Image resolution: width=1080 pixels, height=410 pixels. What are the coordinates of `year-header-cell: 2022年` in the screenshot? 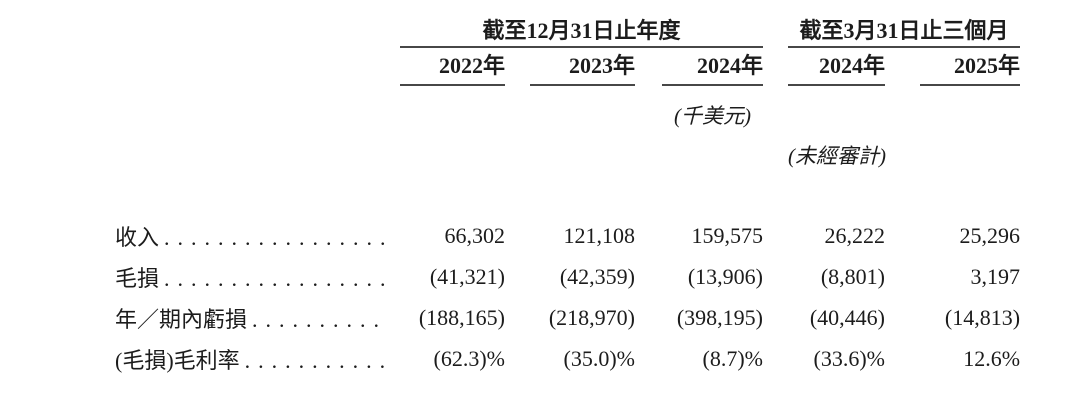 It's located at (452, 67).